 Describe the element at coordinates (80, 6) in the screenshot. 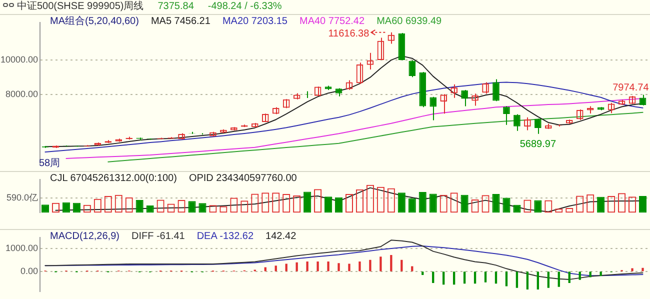

I see `chart-title: 中证500(SHSE 999905)周线` at that location.